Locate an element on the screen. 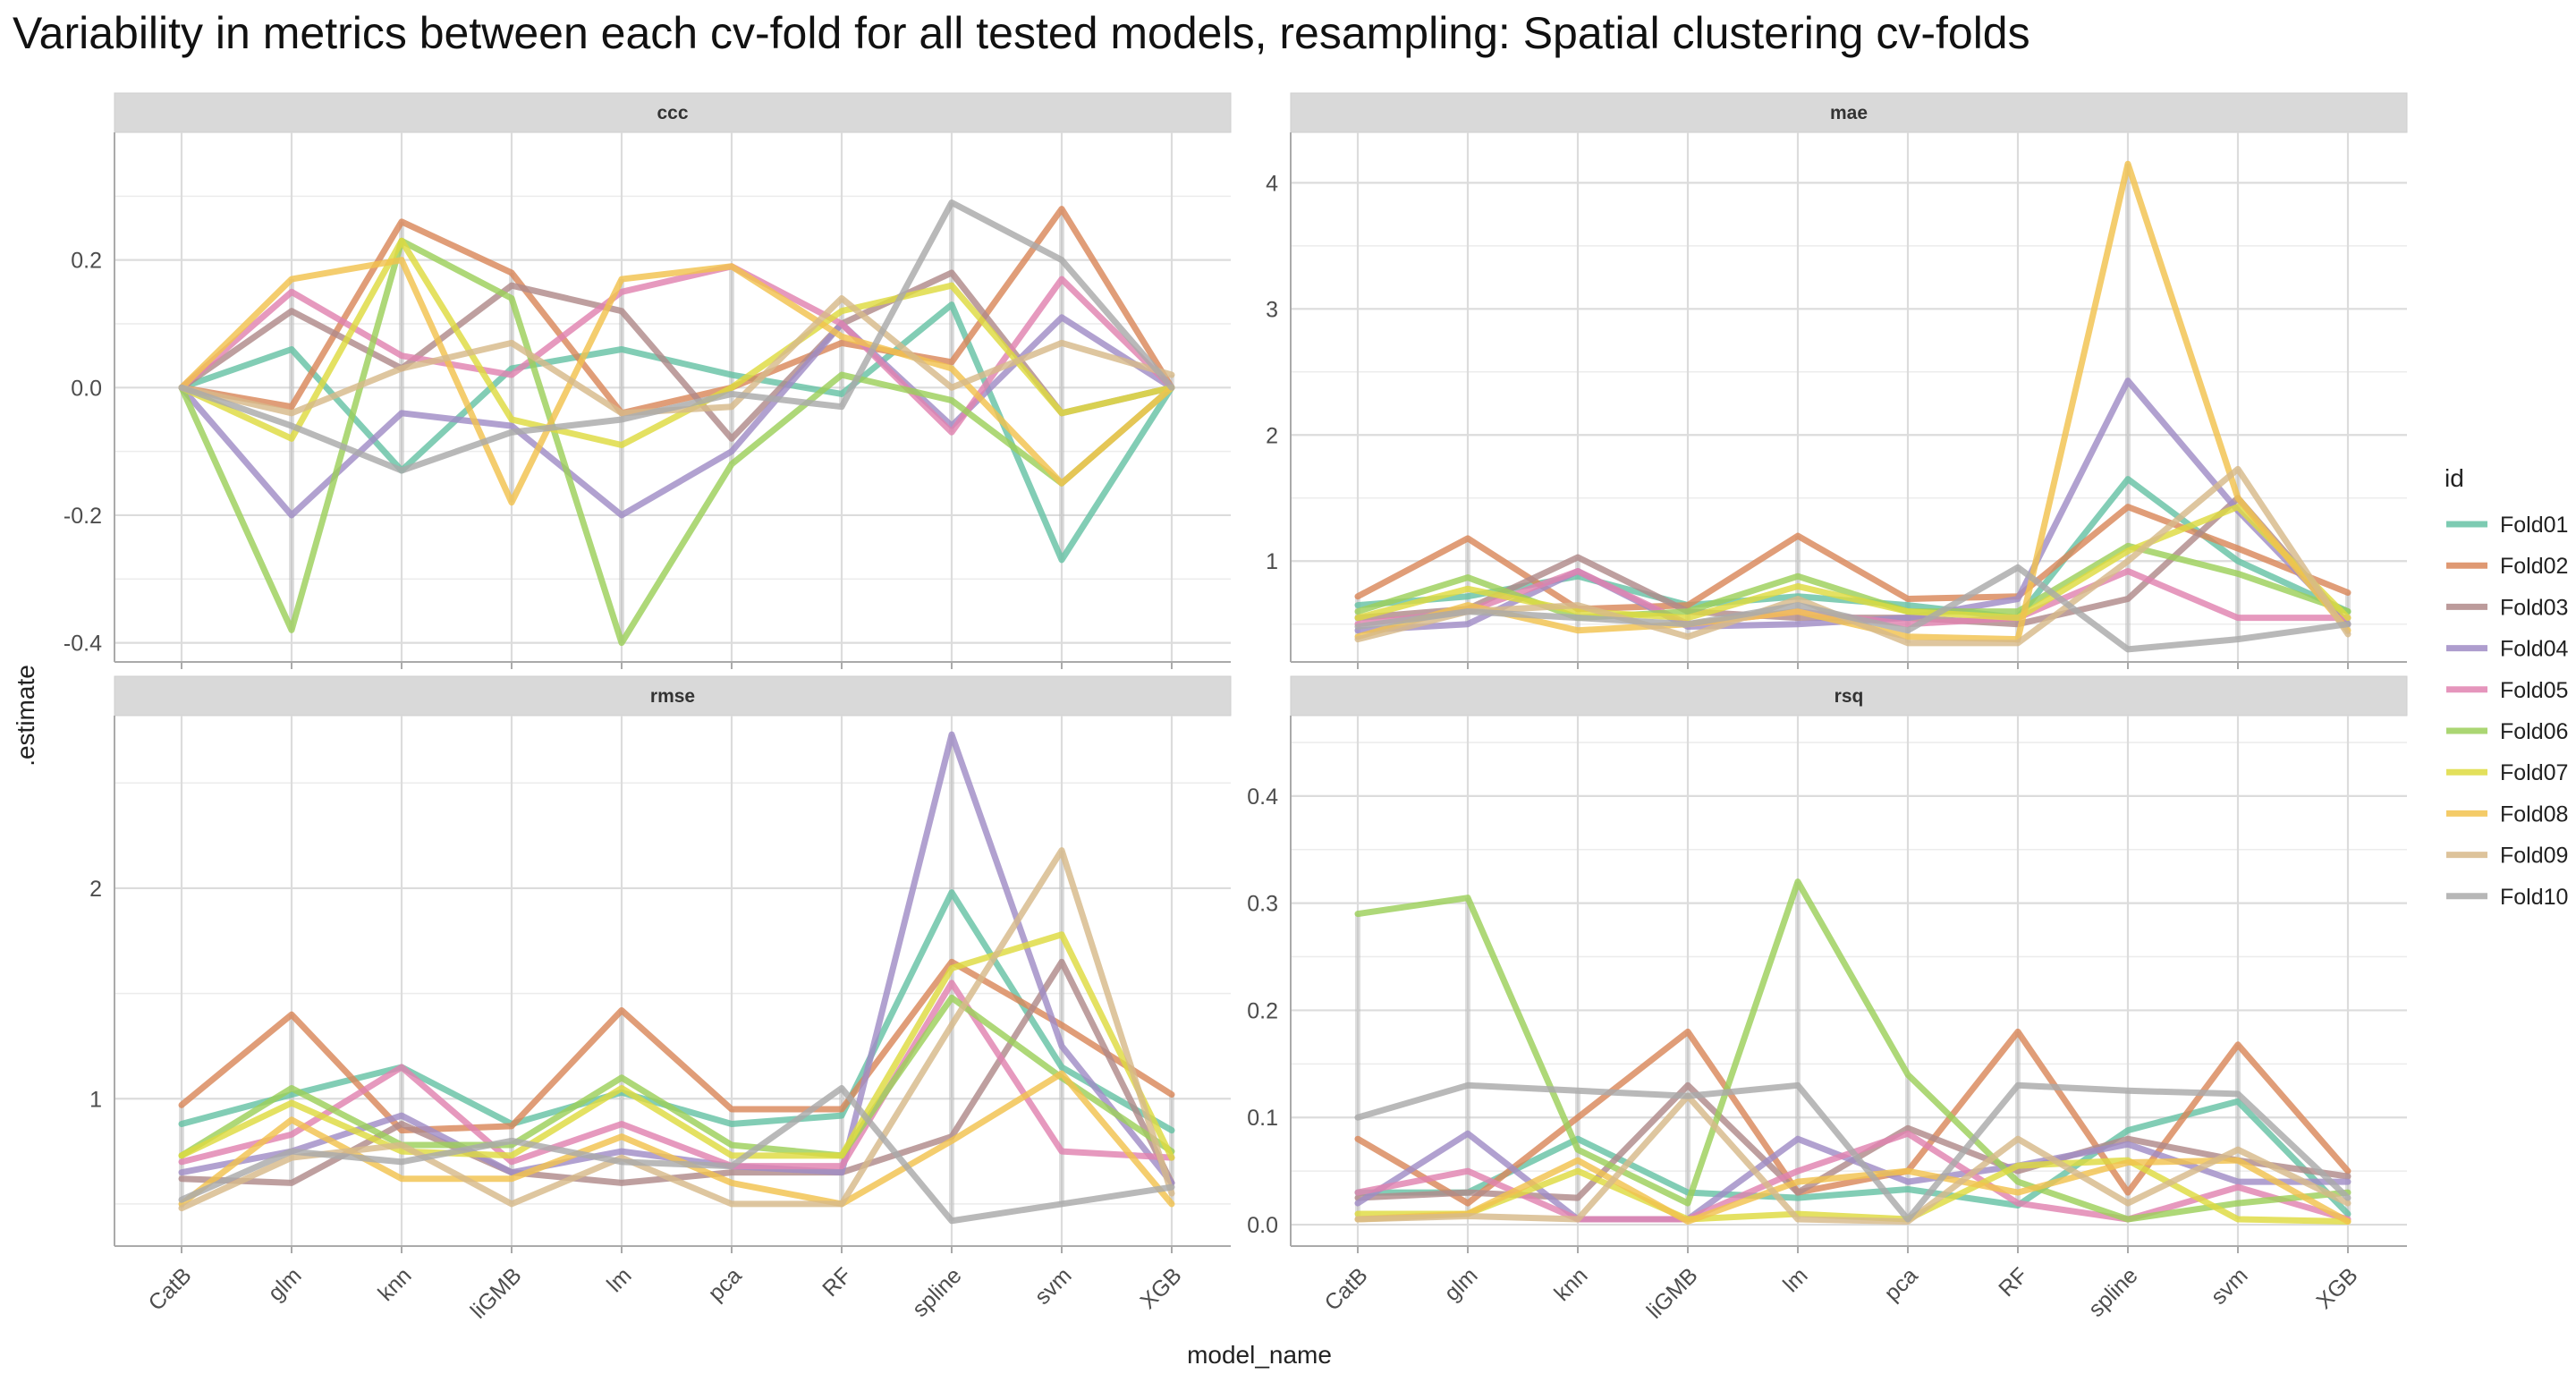 The height and width of the screenshot is (1374, 2576). series-line-fold03-rmse is located at coordinates (676, 1072).